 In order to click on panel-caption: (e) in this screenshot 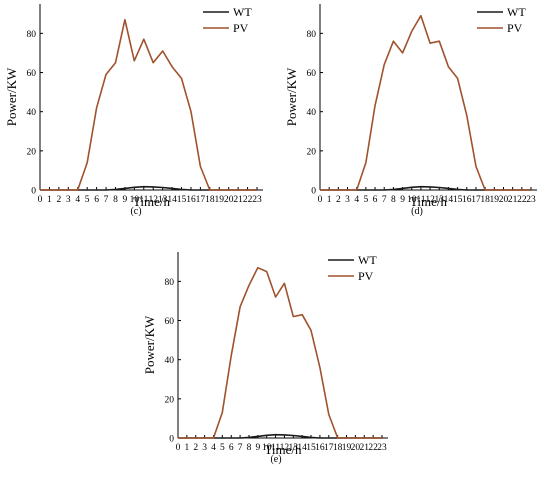, I will do `click(275, 459)`.